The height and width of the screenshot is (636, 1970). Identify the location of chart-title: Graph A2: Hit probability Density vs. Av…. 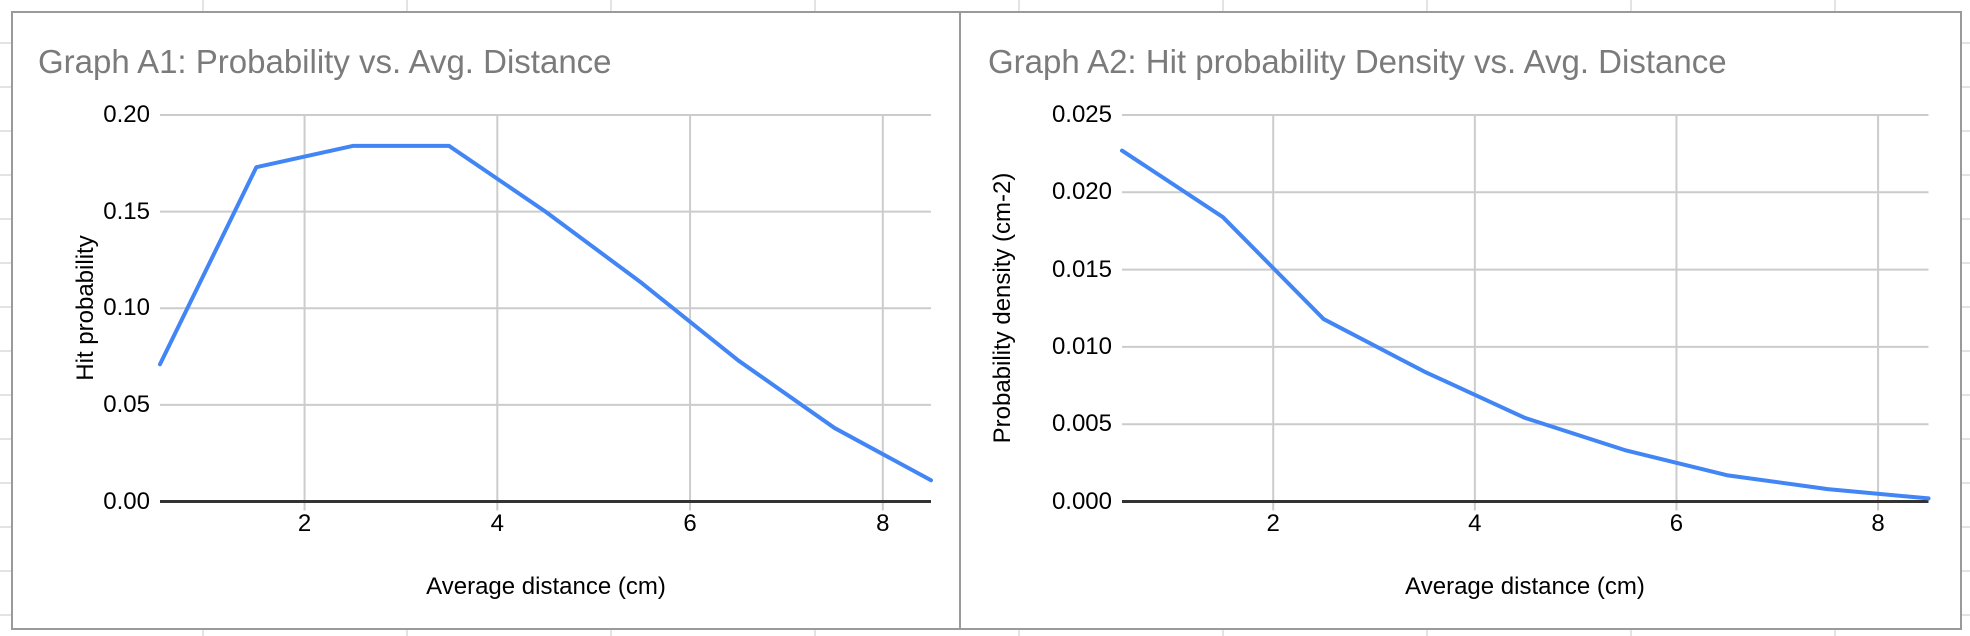
(1357, 61).